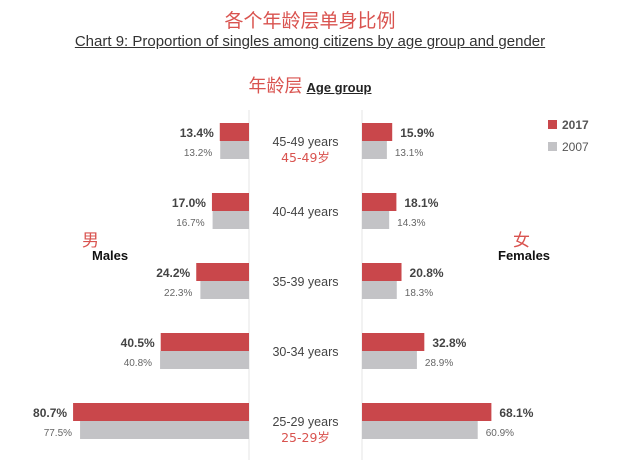 Image resolution: width=620 pixels, height=465 pixels. What do you see at coordinates (575, 147) in the screenshot?
I see `legend-label-2007: 2007` at bounding box center [575, 147].